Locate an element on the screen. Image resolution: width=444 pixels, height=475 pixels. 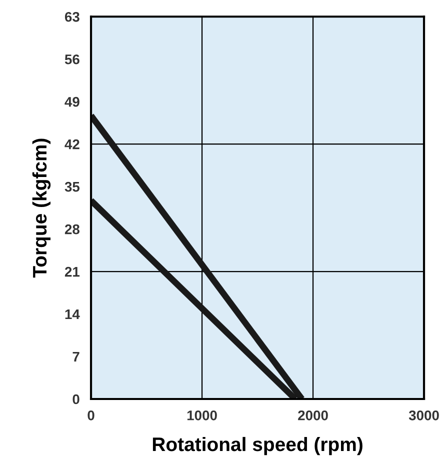
y-tick-label: 0 is located at coordinates (76, 399).